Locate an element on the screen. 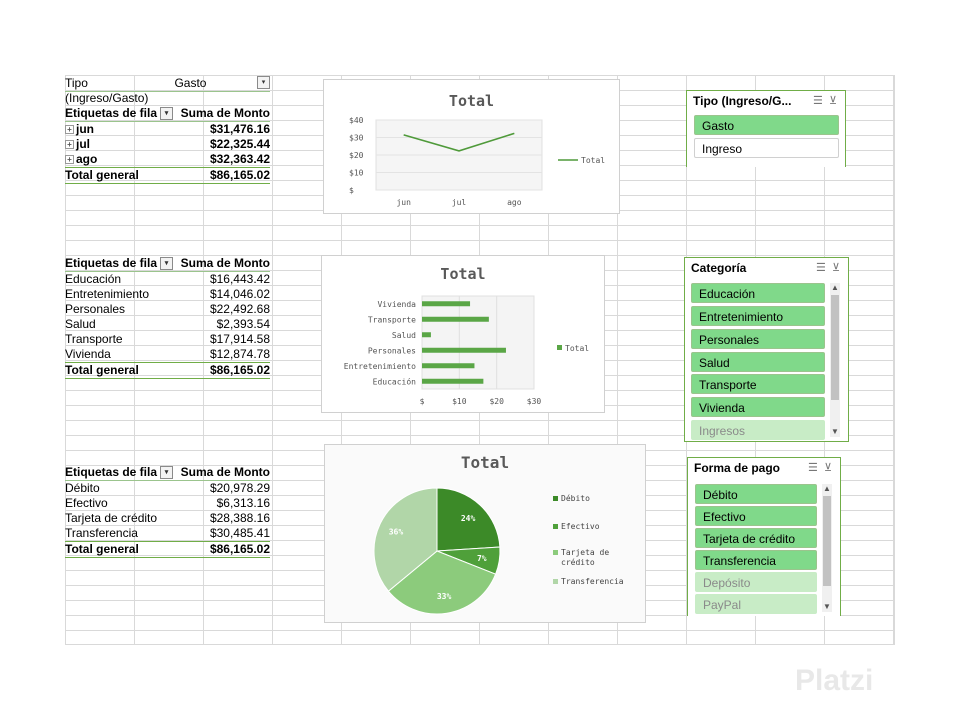 Image resolution: width=960 pixels, height=720 pixels. y-tick-label: $ is located at coordinates (351, 190).